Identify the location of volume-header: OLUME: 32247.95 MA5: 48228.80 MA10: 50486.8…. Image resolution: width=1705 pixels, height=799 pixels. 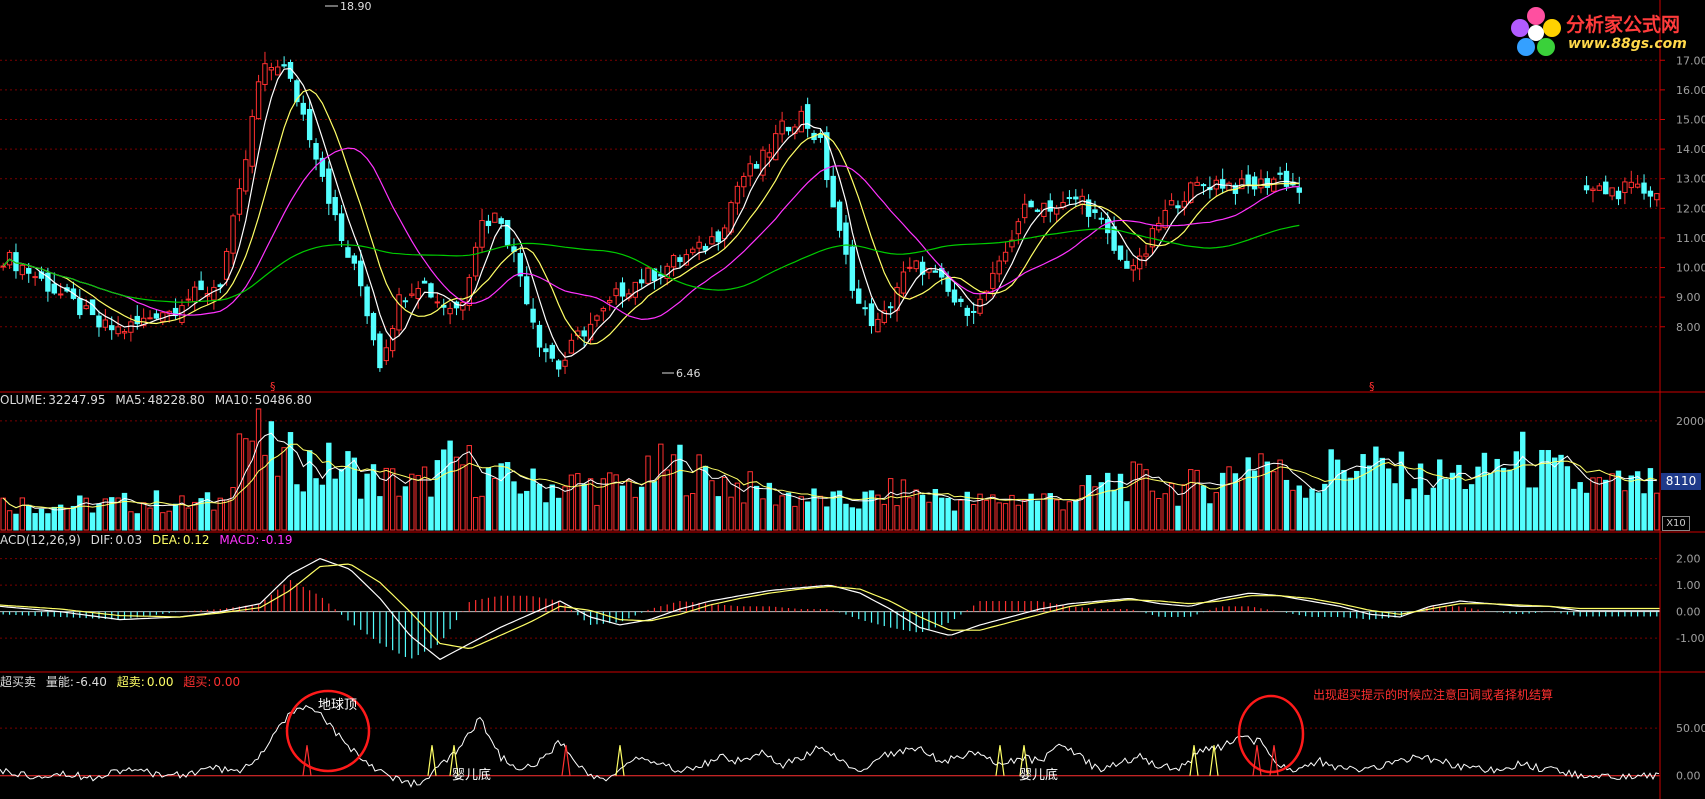
(159, 400).